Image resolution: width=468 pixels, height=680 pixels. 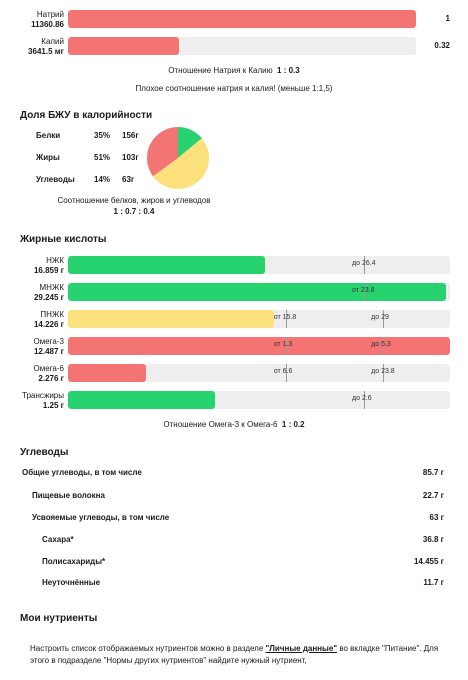 I want to click on bju-ratio-value: 1 : 0.7 : 0.4, so click(x=134, y=211).